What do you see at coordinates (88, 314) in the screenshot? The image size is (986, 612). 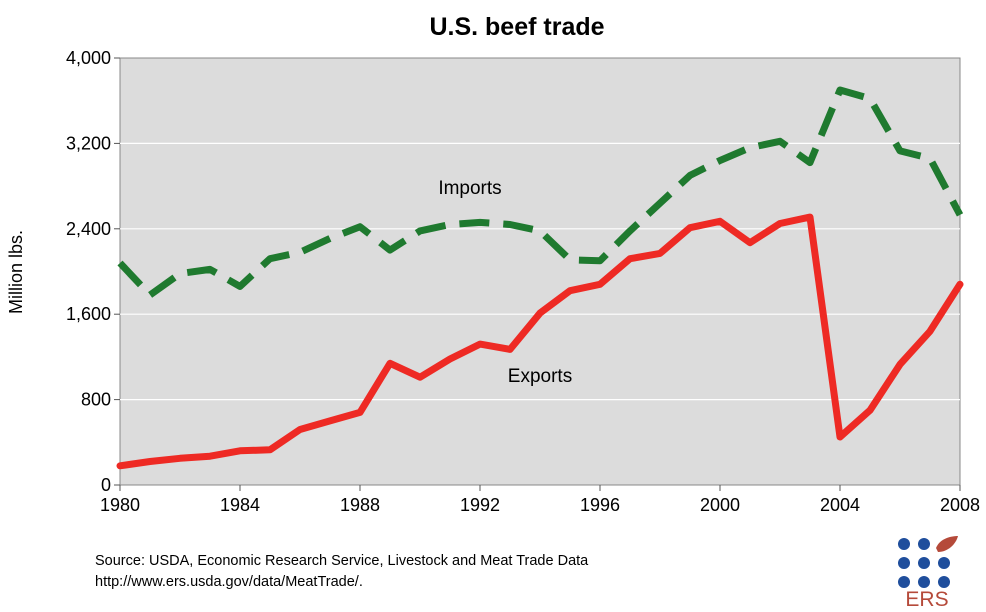 I see `y-tick-label: 1,600` at bounding box center [88, 314].